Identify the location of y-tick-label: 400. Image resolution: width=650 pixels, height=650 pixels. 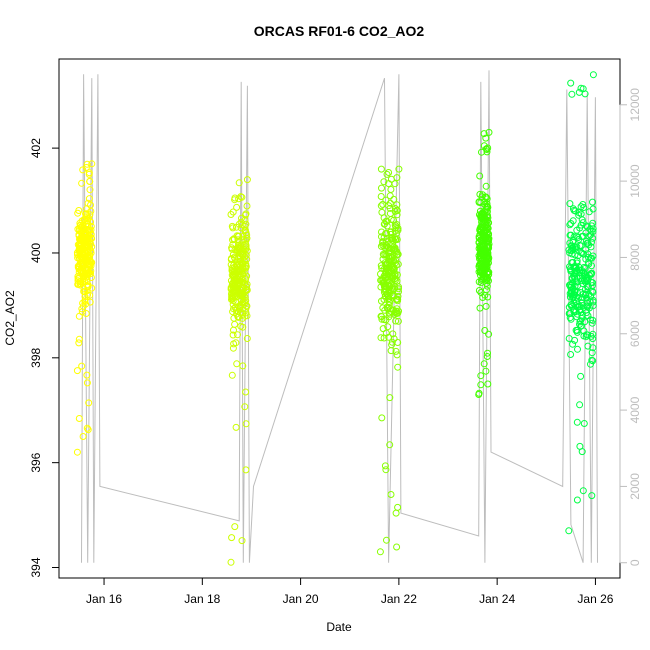
(36, 253).